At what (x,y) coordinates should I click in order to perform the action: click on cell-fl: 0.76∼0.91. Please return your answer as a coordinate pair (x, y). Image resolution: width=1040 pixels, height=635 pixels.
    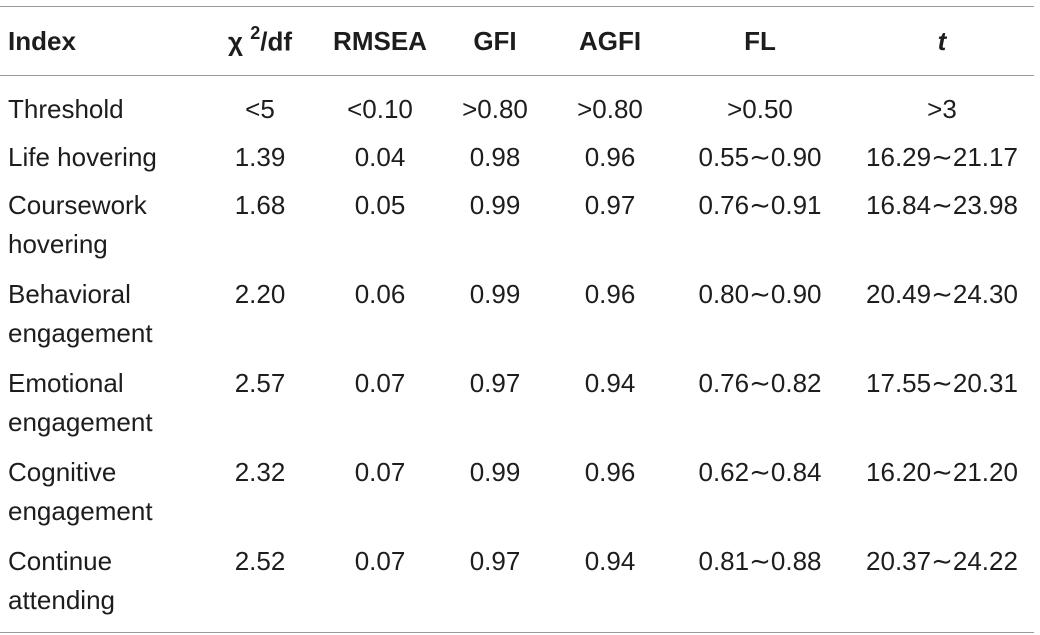
    Looking at the image, I should click on (760, 205).